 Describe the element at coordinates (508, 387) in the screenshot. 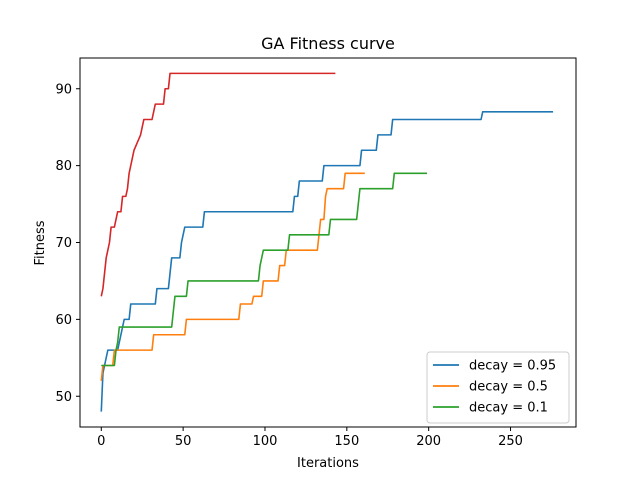

I see `legend-label: decay = 0.5` at that location.